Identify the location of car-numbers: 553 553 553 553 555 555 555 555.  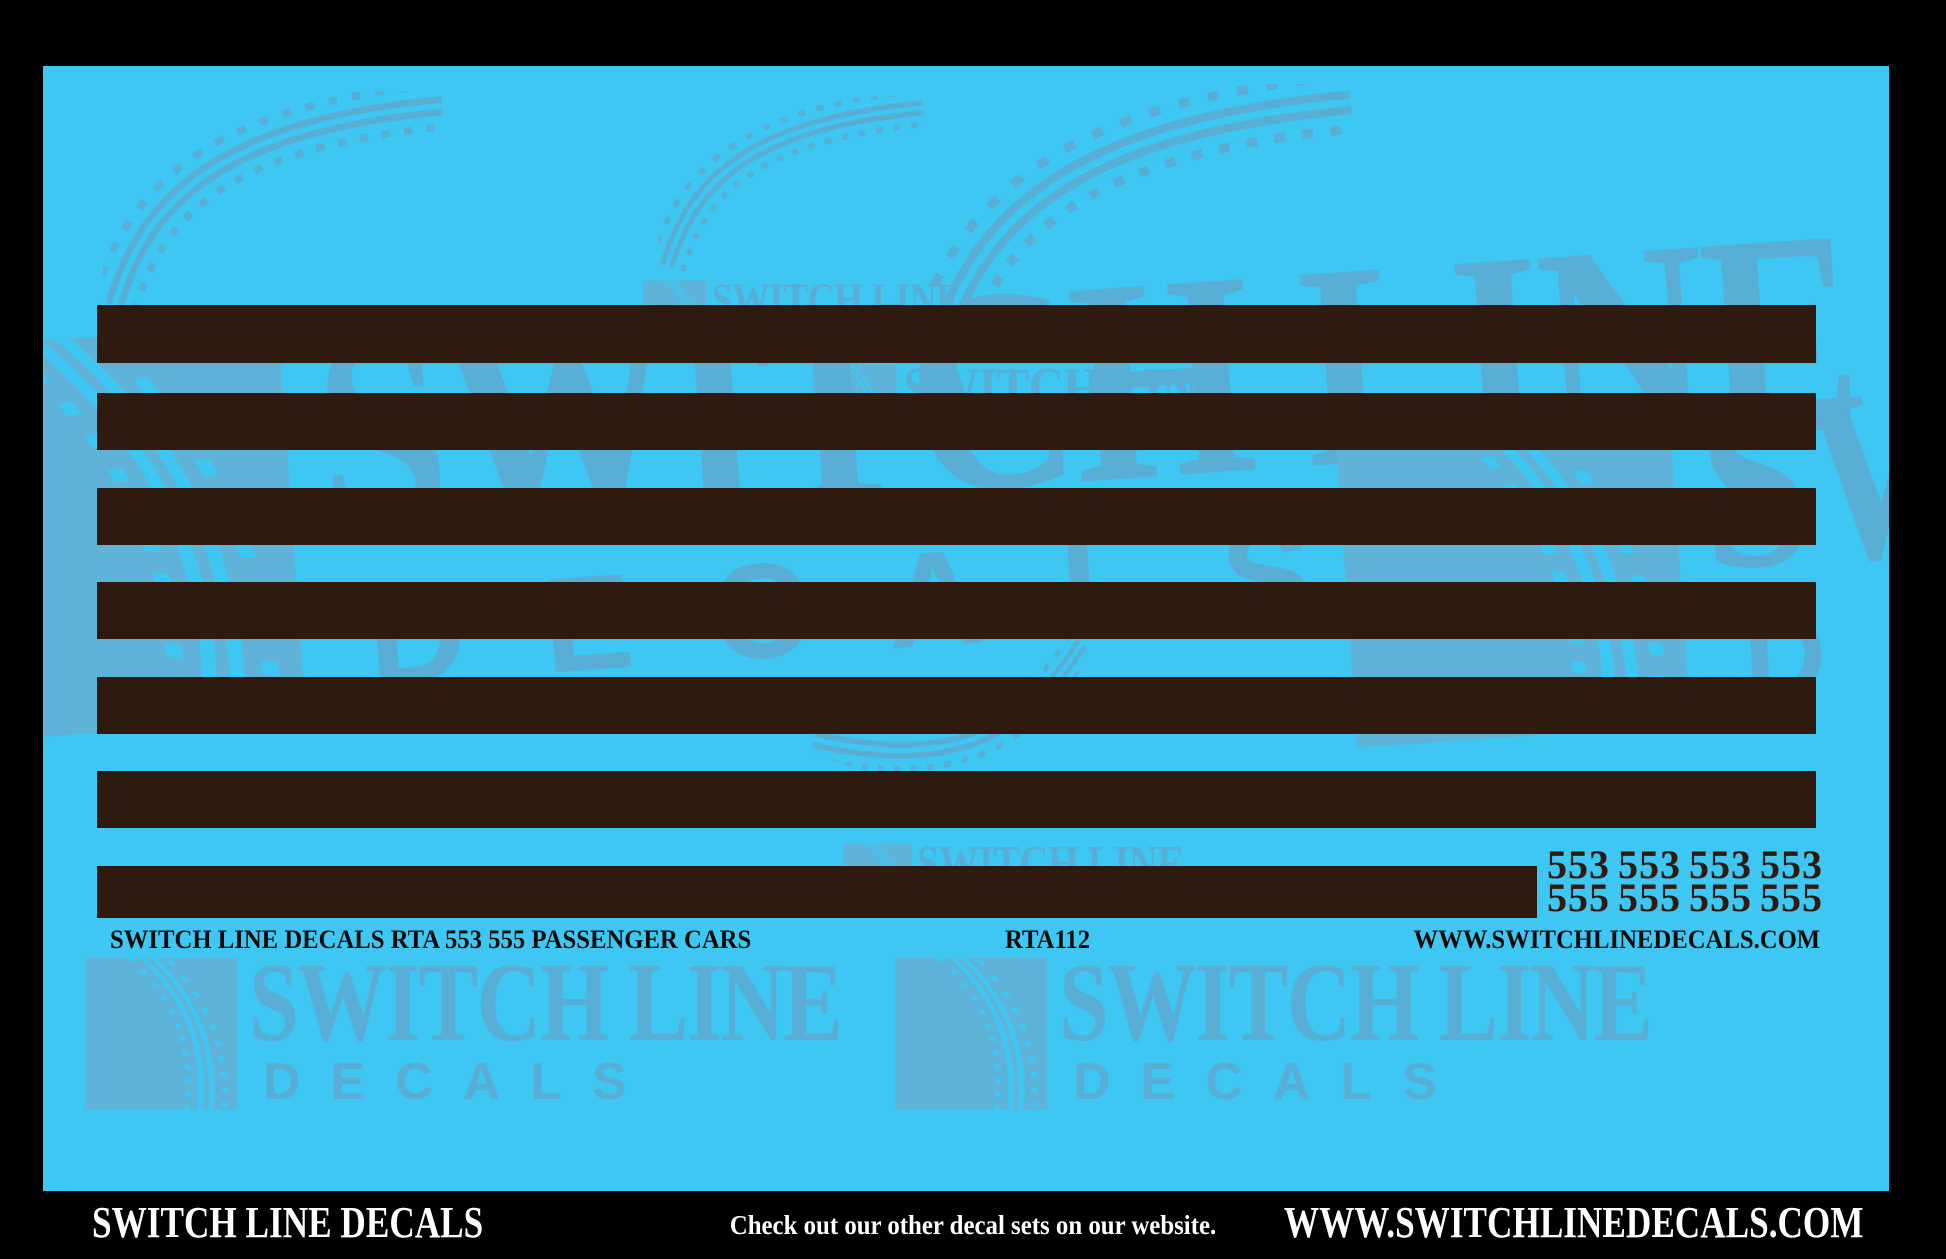
(1685, 881).